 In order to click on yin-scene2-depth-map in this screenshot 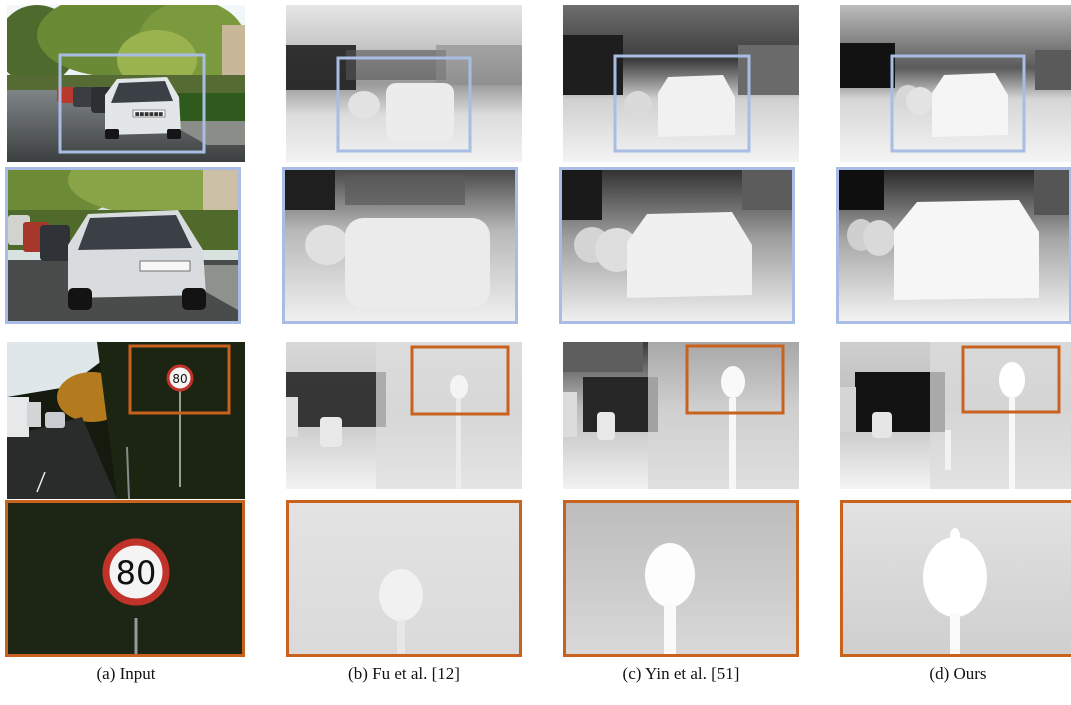, I will do `click(681, 415)`.